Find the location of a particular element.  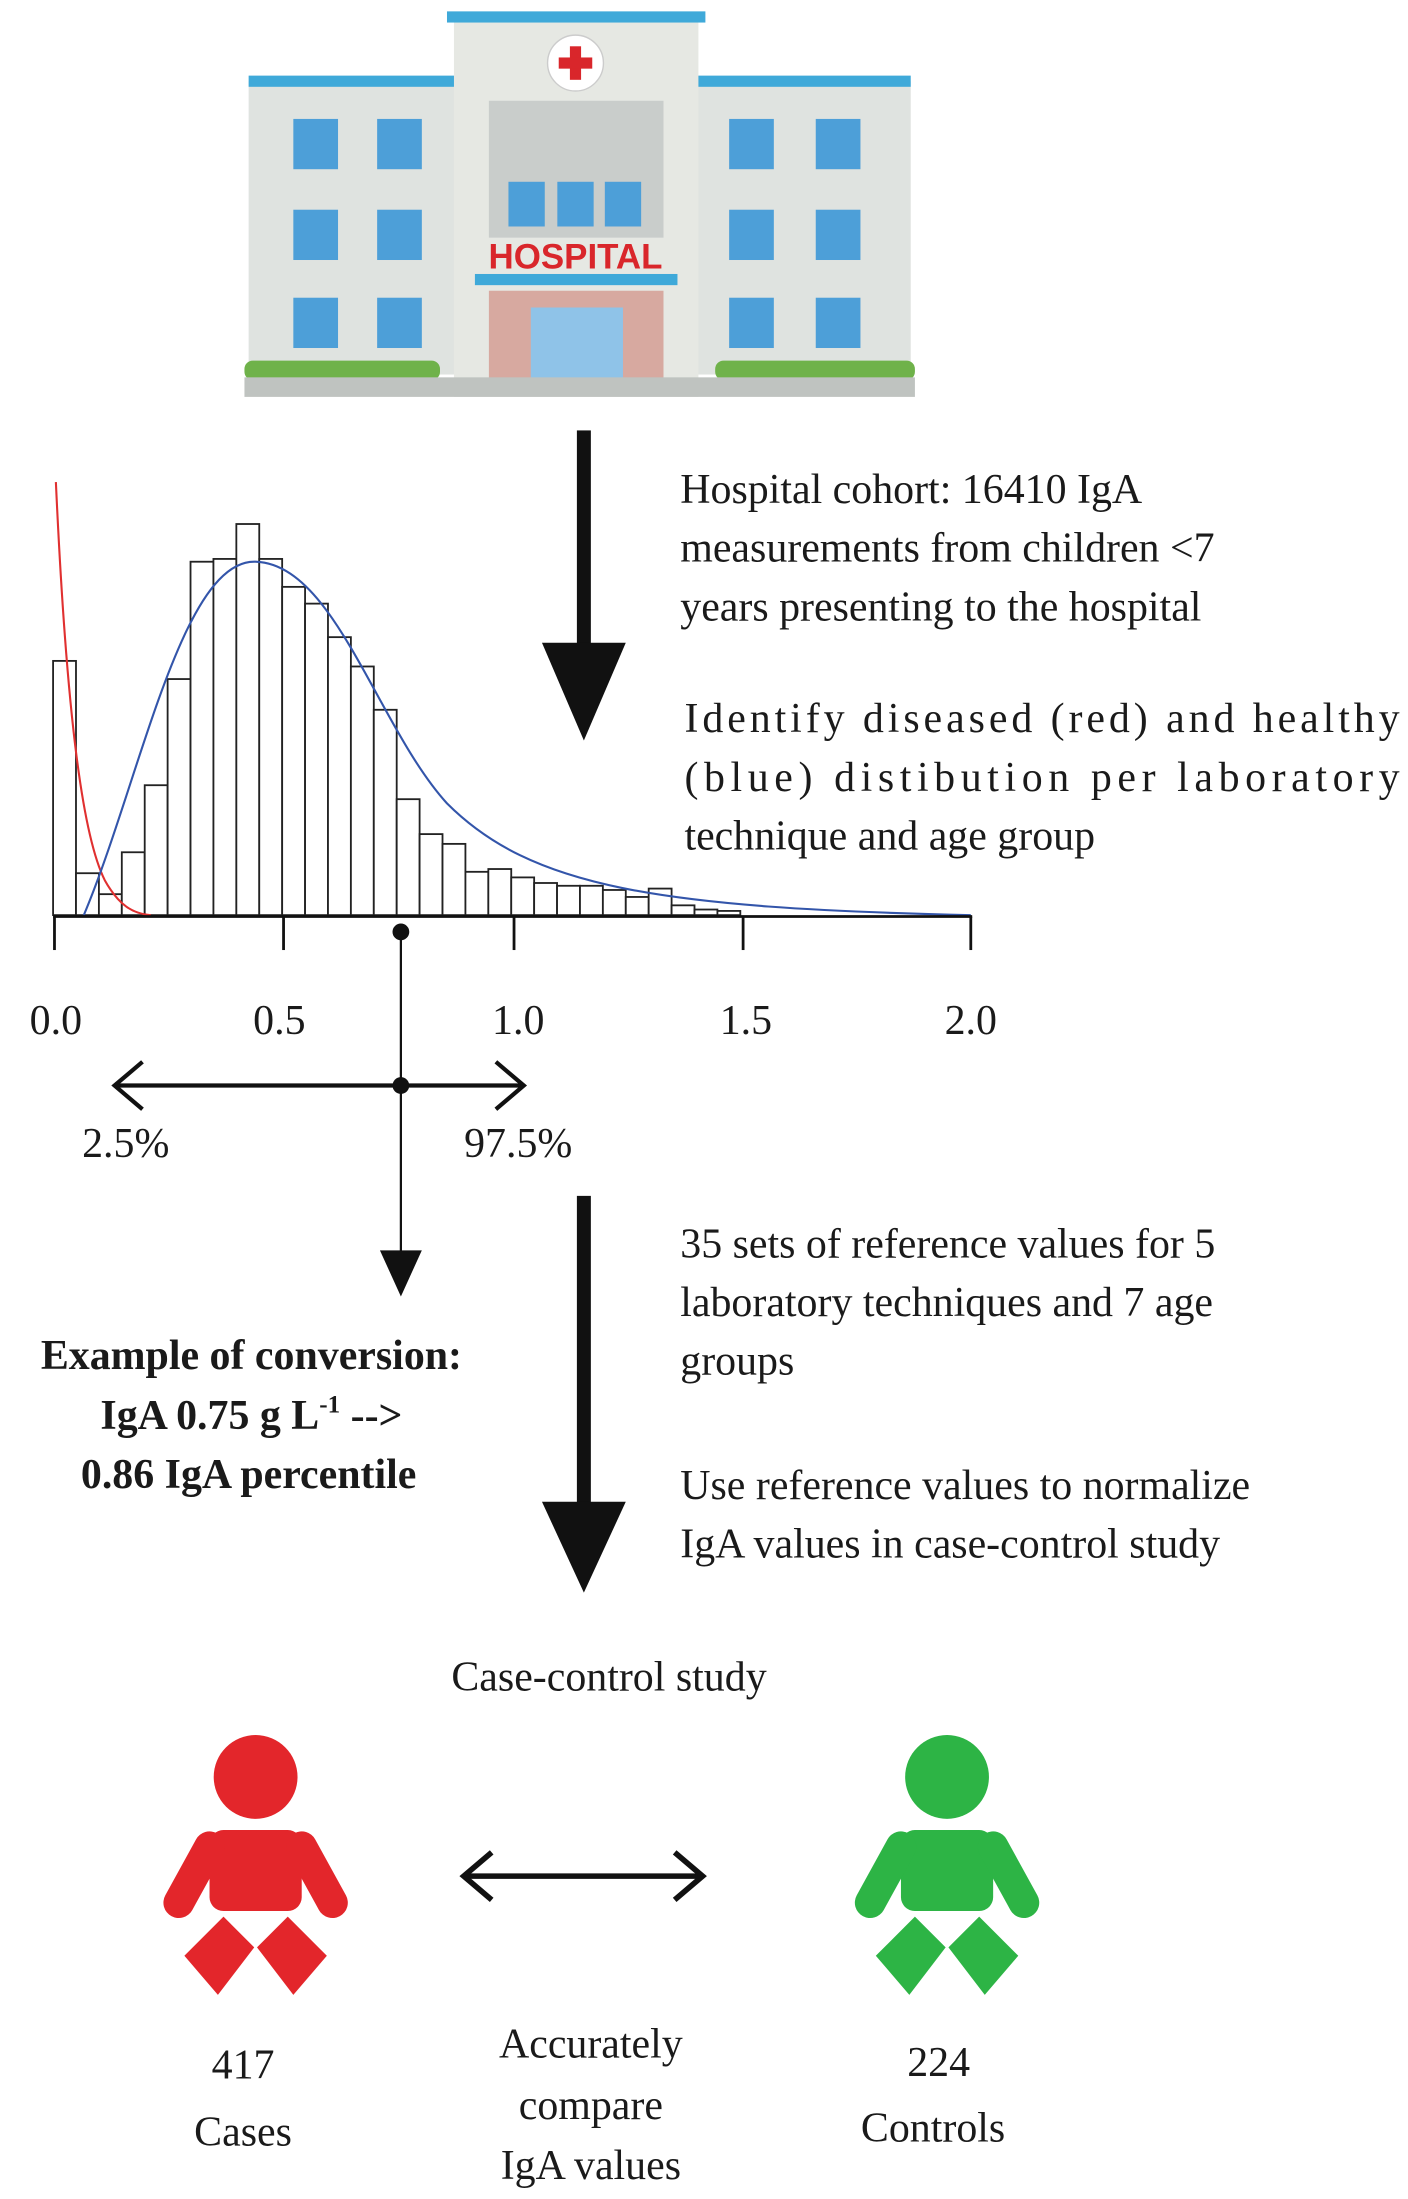

tick-label: 0.5 is located at coordinates (279, 1021).